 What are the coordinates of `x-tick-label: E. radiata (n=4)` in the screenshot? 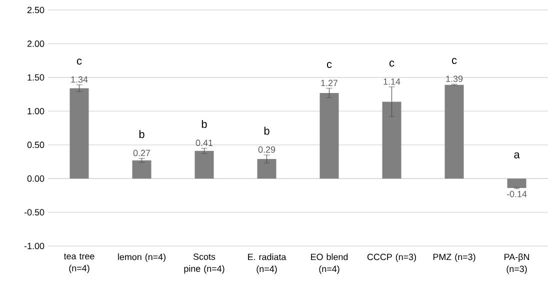 It's located at (267, 264).